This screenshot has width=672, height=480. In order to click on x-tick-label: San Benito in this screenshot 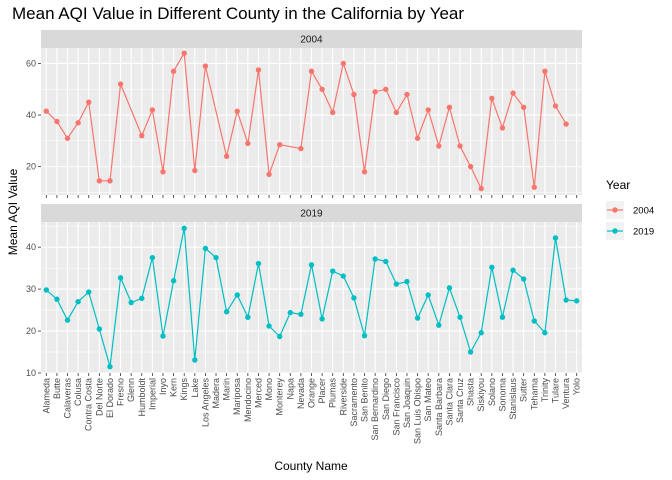, I will do `click(365, 400)`.